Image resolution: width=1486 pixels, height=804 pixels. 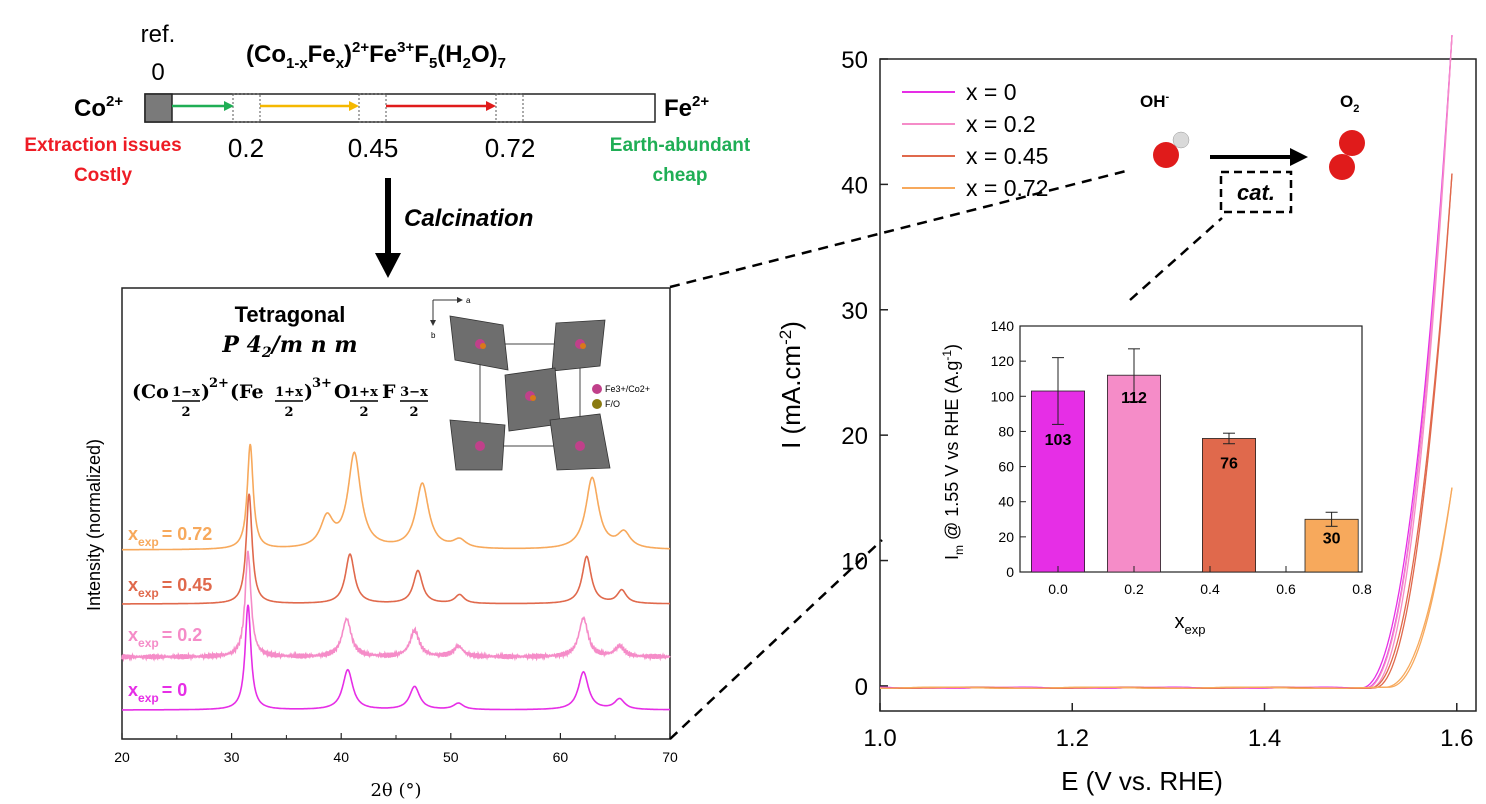 What do you see at coordinates (433, 335) in the screenshot?
I see `axis-b-label: b` at bounding box center [433, 335].